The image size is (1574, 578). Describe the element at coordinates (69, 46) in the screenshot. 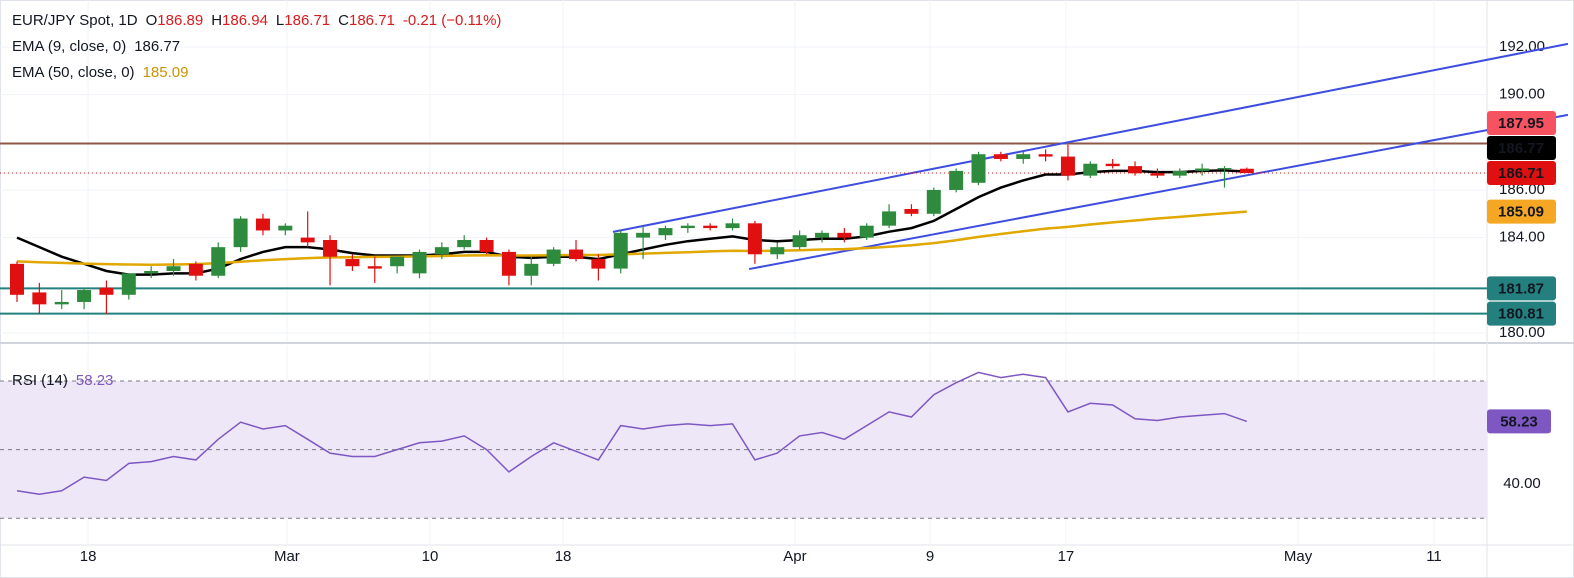

I see `ema9-name: EMA (9, close, 0)` at that location.